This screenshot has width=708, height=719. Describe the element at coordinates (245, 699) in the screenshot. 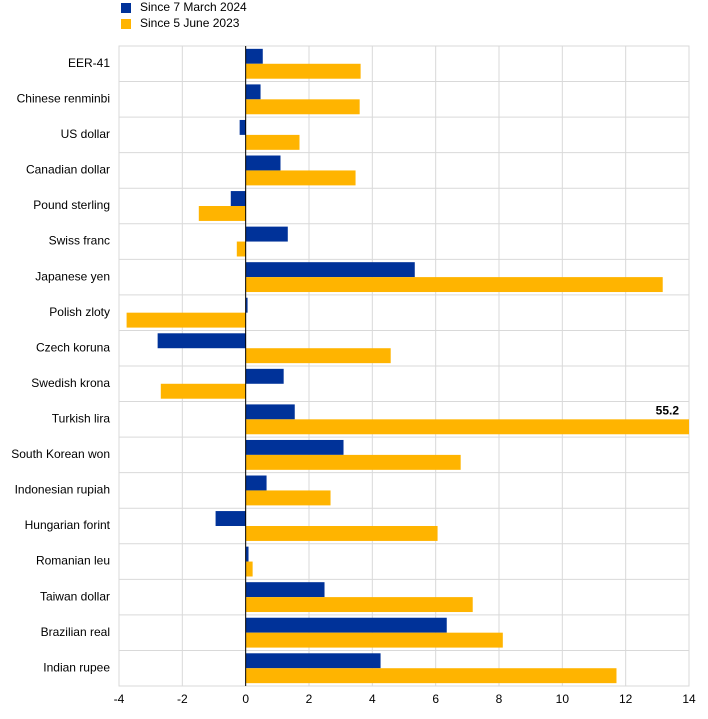

I see `x-tick-label: 0` at that location.